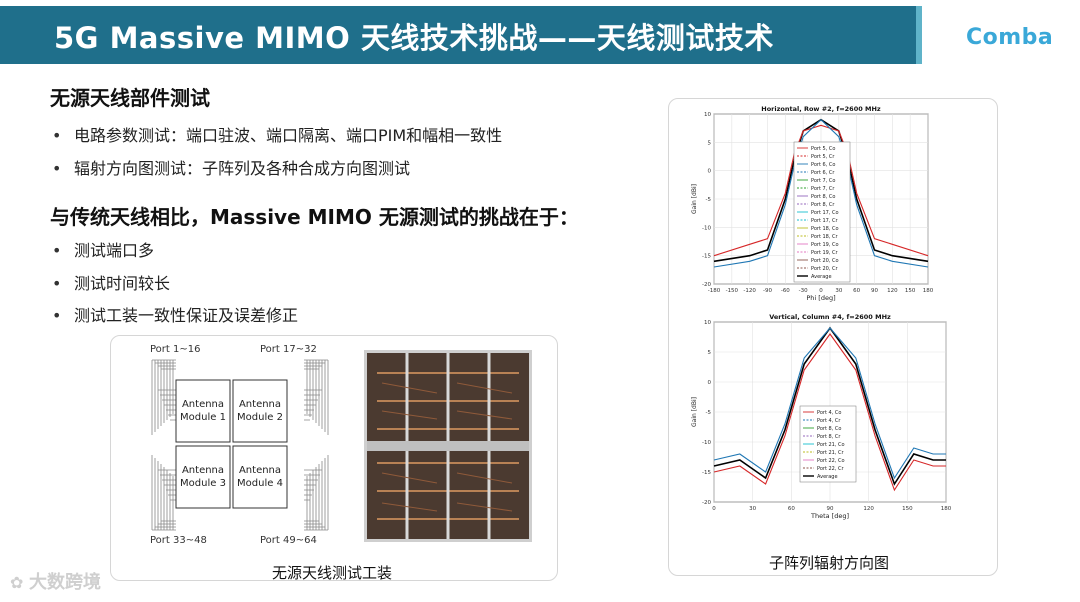 The height and width of the screenshot is (602, 1080). What do you see at coordinates (829, 516) in the screenshot?
I see `x-axis-label: Theta [deg]` at bounding box center [829, 516].